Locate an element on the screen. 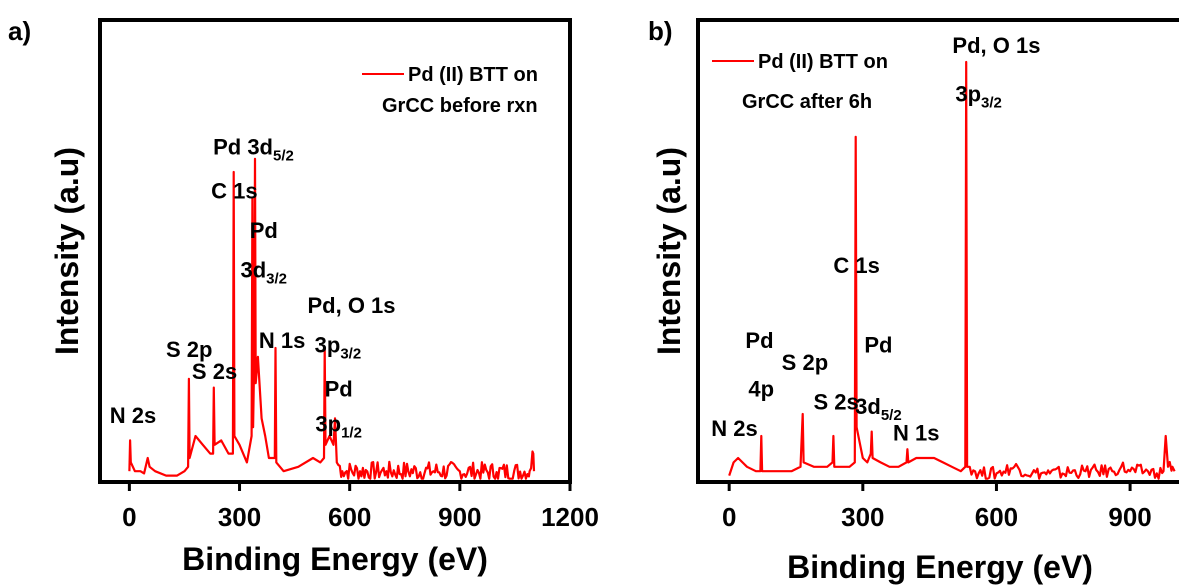 The image size is (1179, 588). panel-b-x-axis-title: Binding Energy (eV) is located at coordinates (940, 567).